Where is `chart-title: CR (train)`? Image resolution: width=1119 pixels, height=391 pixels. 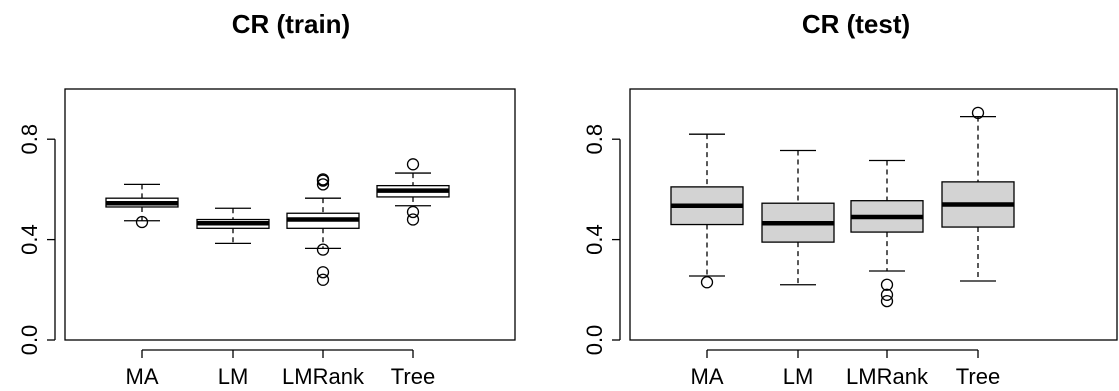
chart-title: CR (train) is located at coordinates (291, 24).